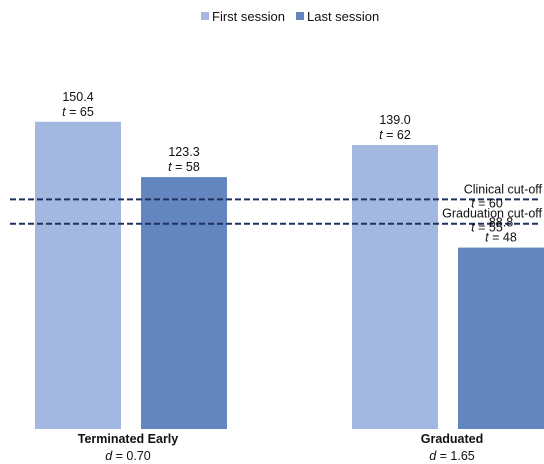 The image size is (544, 464). What do you see at coordinates (78, 112) in the screenshot?
I see `bar-t-score-label: t = 65` at bounding box center [78, 112].